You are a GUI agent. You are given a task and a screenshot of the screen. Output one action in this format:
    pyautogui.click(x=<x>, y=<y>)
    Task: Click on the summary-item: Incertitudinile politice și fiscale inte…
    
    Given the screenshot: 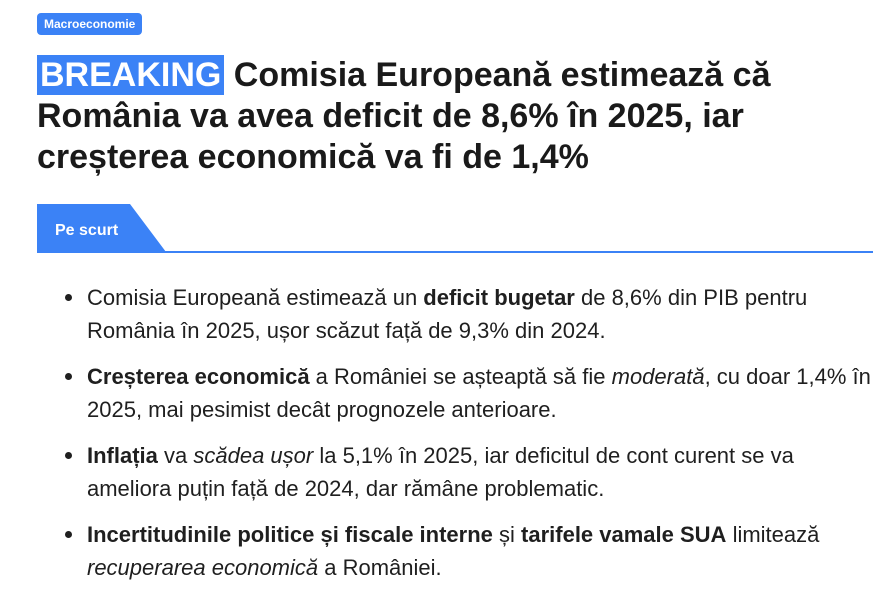 What is the action you would take?
    pyautogui.click(x=470, y=551)
    